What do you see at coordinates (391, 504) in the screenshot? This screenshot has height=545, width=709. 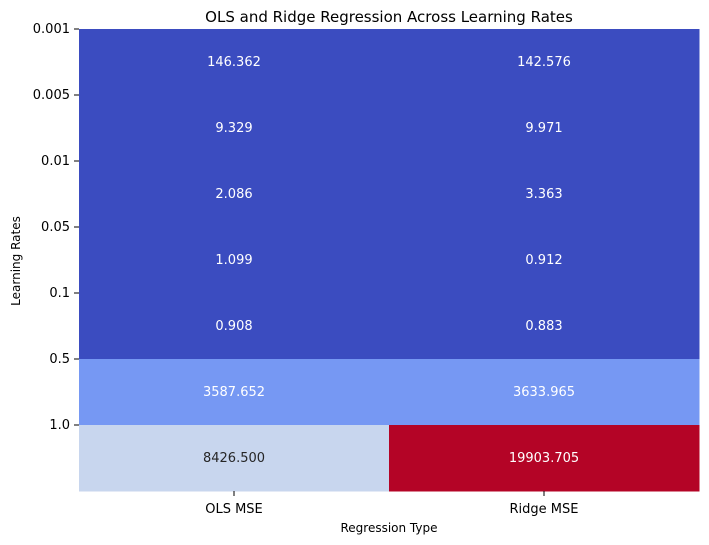 I see `x-axis: OLS MSE Ridge MSE` at bounding box center [391, 504].